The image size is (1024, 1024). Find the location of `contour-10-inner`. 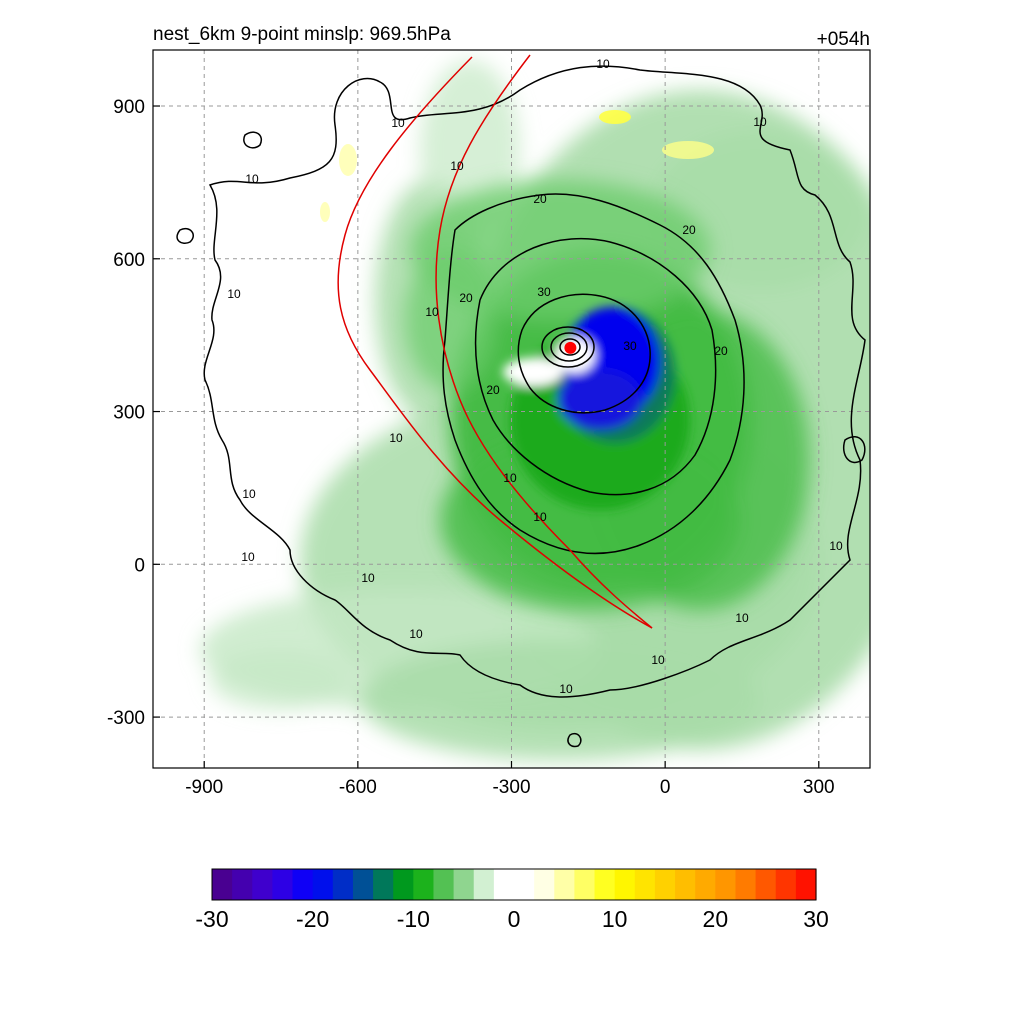

contour-10-inner is located at coordinates (593, 374).